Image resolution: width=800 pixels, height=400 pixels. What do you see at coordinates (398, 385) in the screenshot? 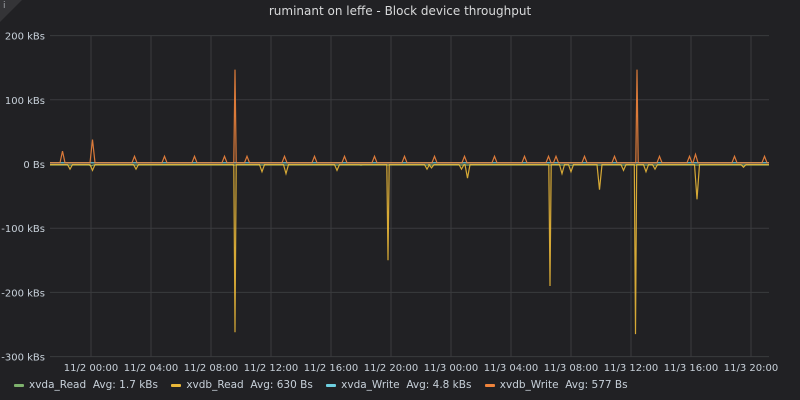
I see `legend-item-xvda-write: xvda_Write Avg: 4.8 kBs` at bounding box center [398, 385].